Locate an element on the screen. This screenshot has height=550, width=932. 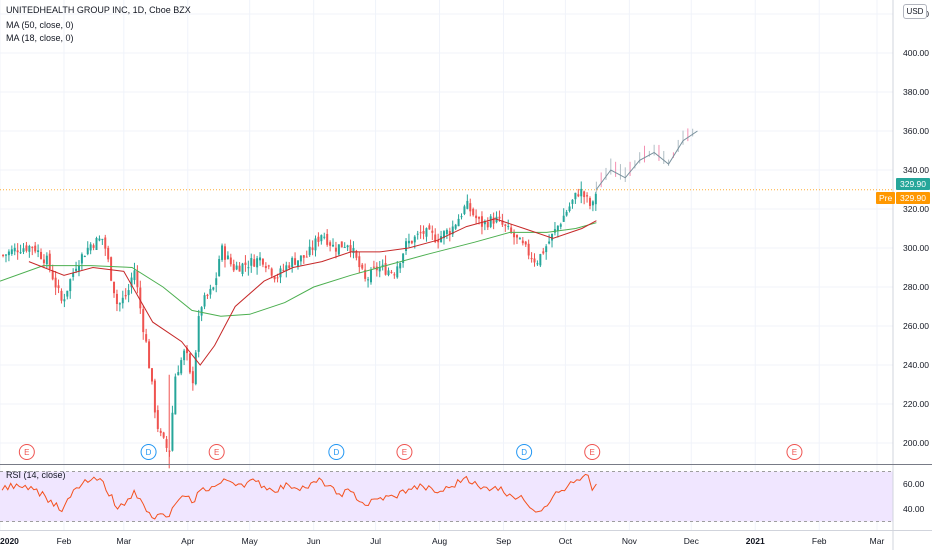
x-tick-label: Mar is located at coordinates (877, 541).